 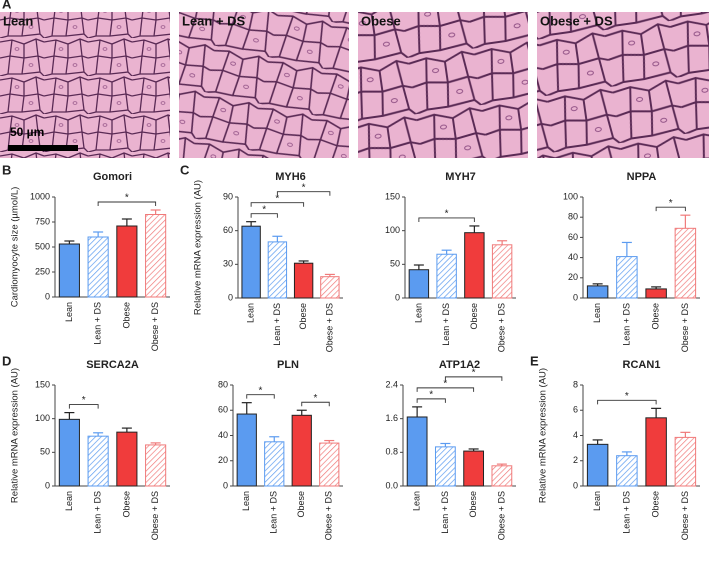 I want to click on chart-title: SERCA2A, so click(x=112, y=365).